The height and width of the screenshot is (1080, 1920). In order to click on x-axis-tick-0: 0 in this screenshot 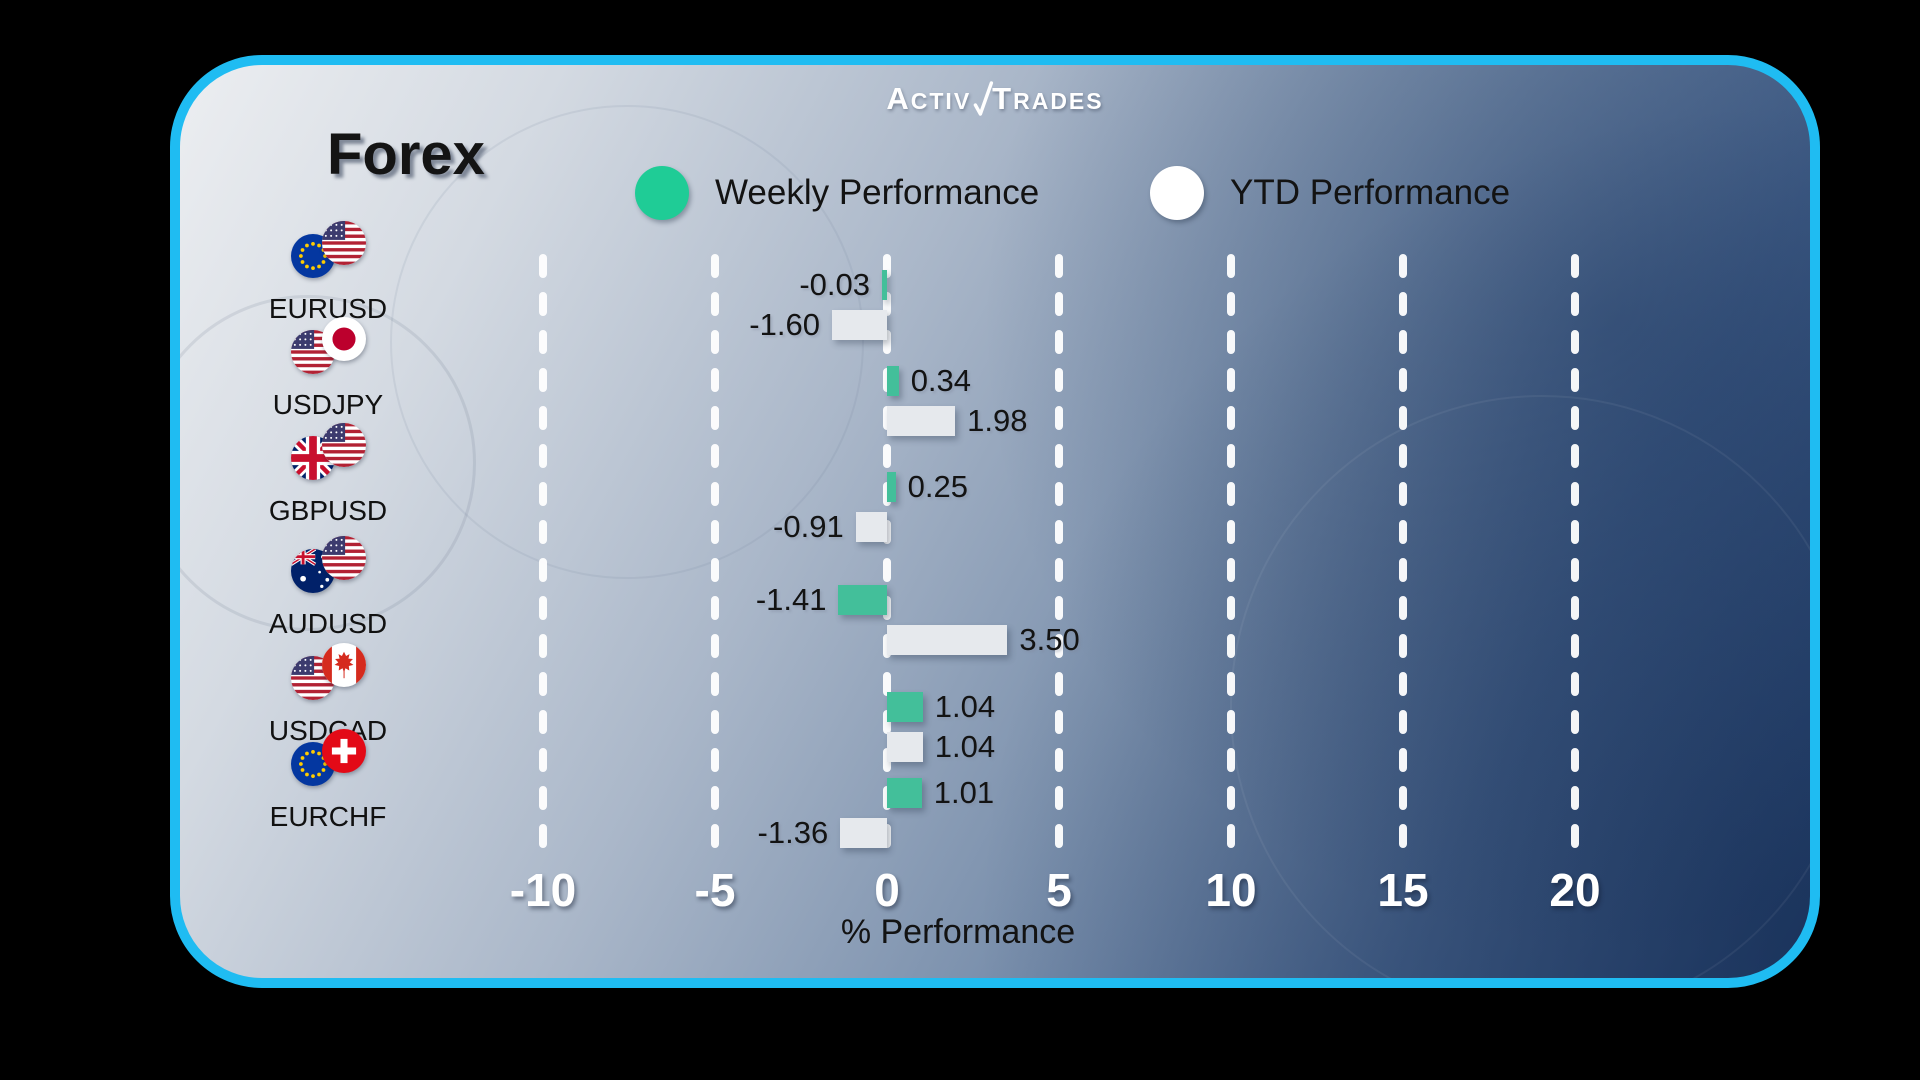, I will do `click(887, 890)`.